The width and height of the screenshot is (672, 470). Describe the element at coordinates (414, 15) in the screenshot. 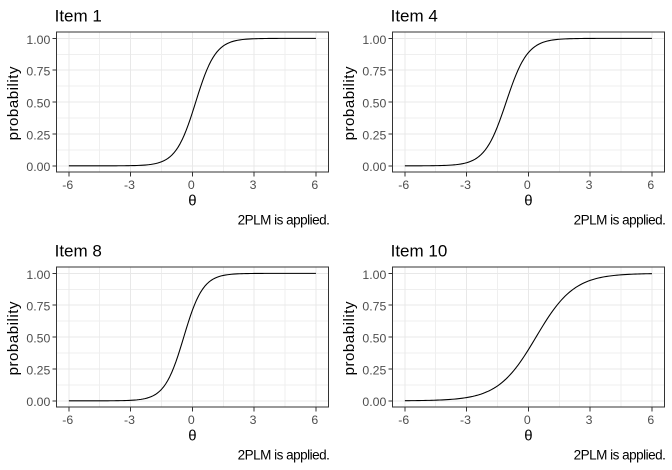

I see `svg-text: Item 4` at that location.